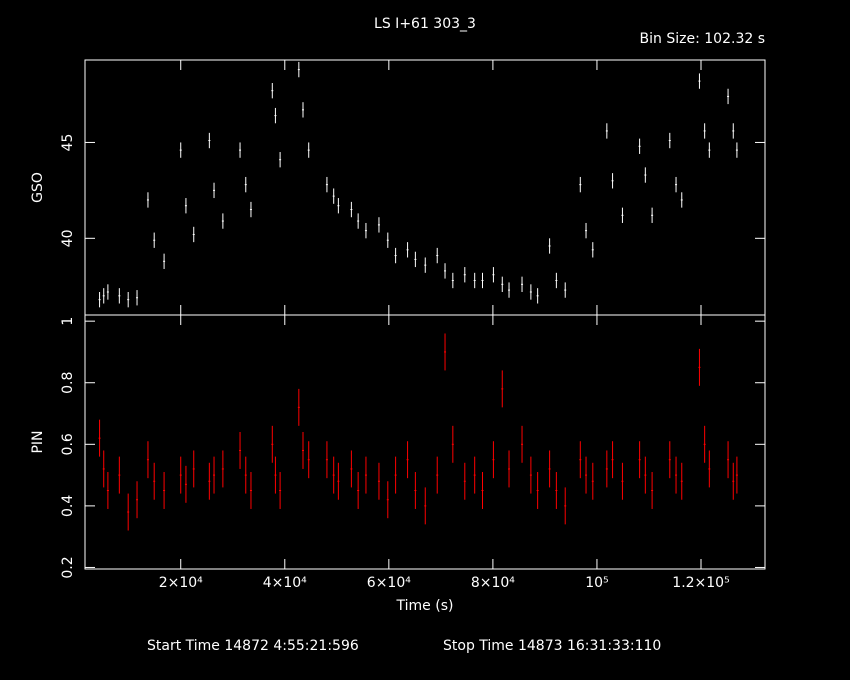 The image size is (850, 680). I want to click on x-tick-label: 8×10⁴, so click(493, 583).